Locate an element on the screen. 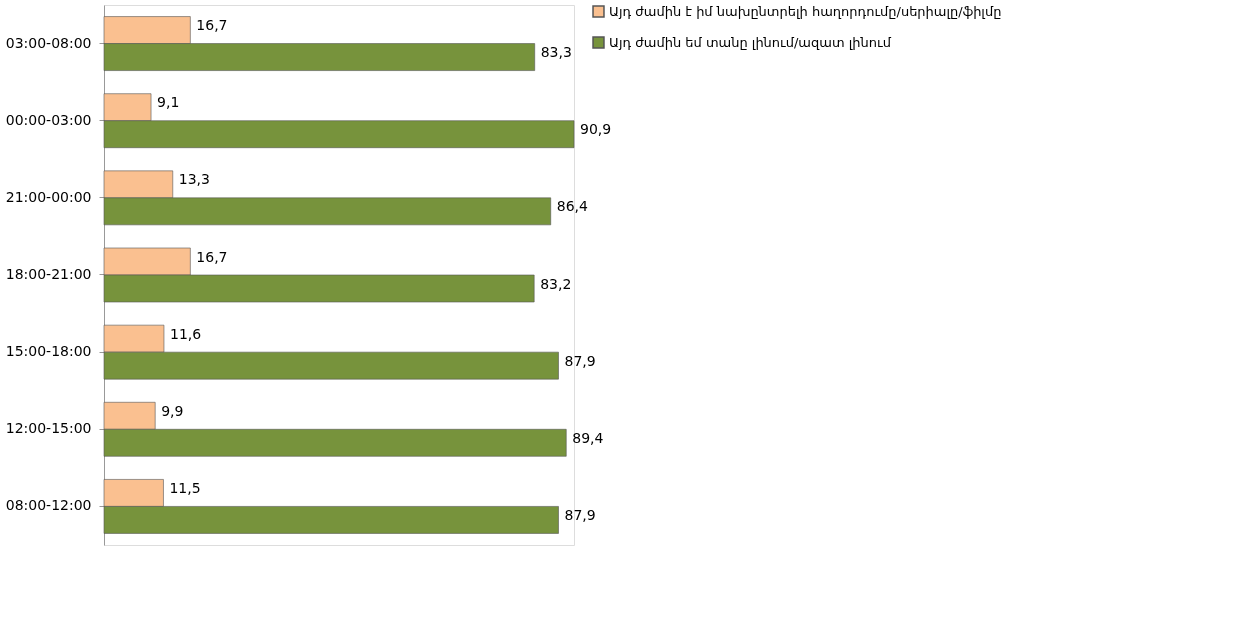 The height and width of the screenshot is (621, 1234). legend-label: Այդ ժամին է իմ նախընտրելի հաղորդումը/սերիալը/ֆիլմը is located at coordinates (805, 11).